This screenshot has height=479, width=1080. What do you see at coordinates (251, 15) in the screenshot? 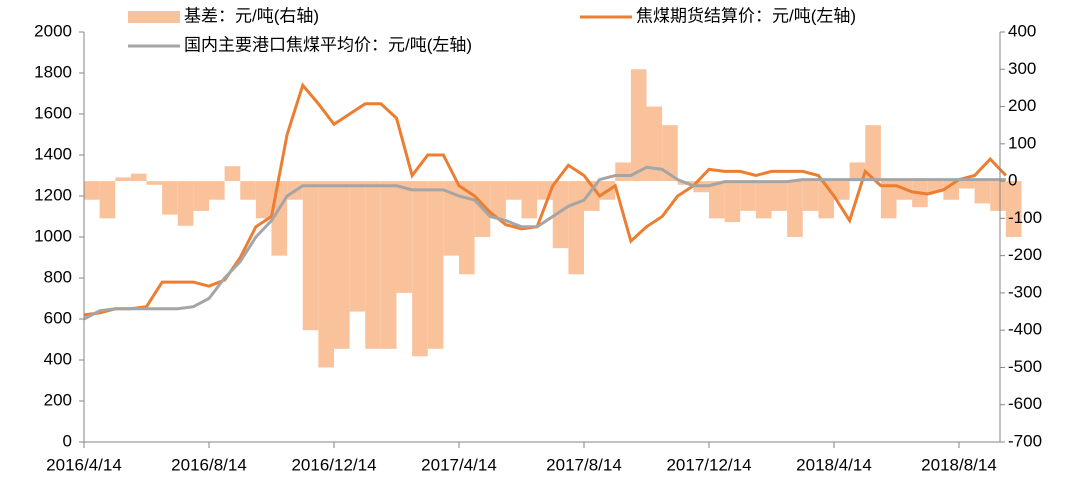
I see `legend-label: 基差：元/吨(右轴)` at bounding box center [251, 15].